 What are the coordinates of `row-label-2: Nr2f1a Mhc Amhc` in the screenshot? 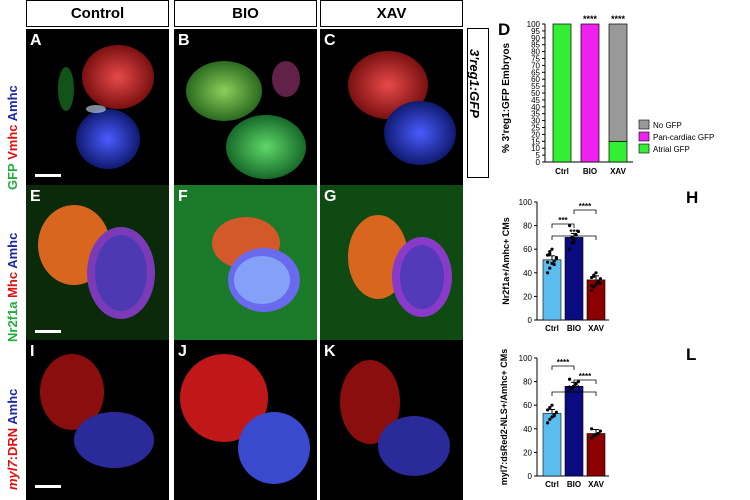 It's located at (13, 265).